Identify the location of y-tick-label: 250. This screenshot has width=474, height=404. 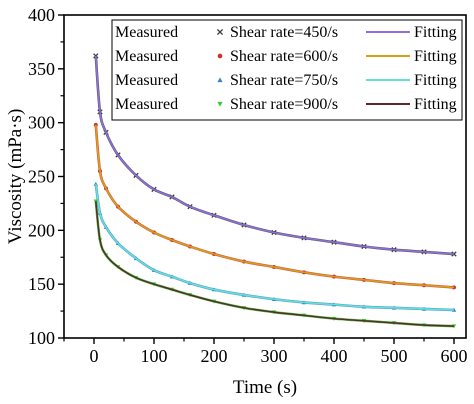
(41, 177).